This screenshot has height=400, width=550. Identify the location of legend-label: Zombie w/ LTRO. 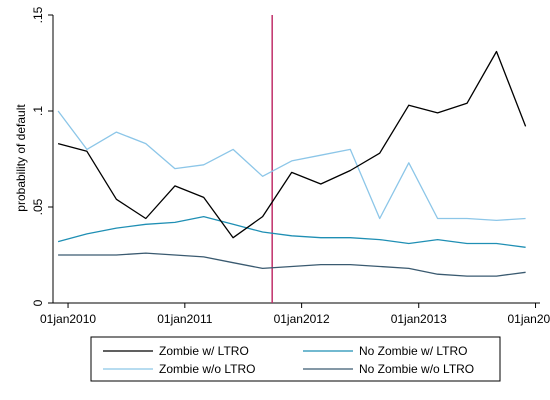
(204, 351).